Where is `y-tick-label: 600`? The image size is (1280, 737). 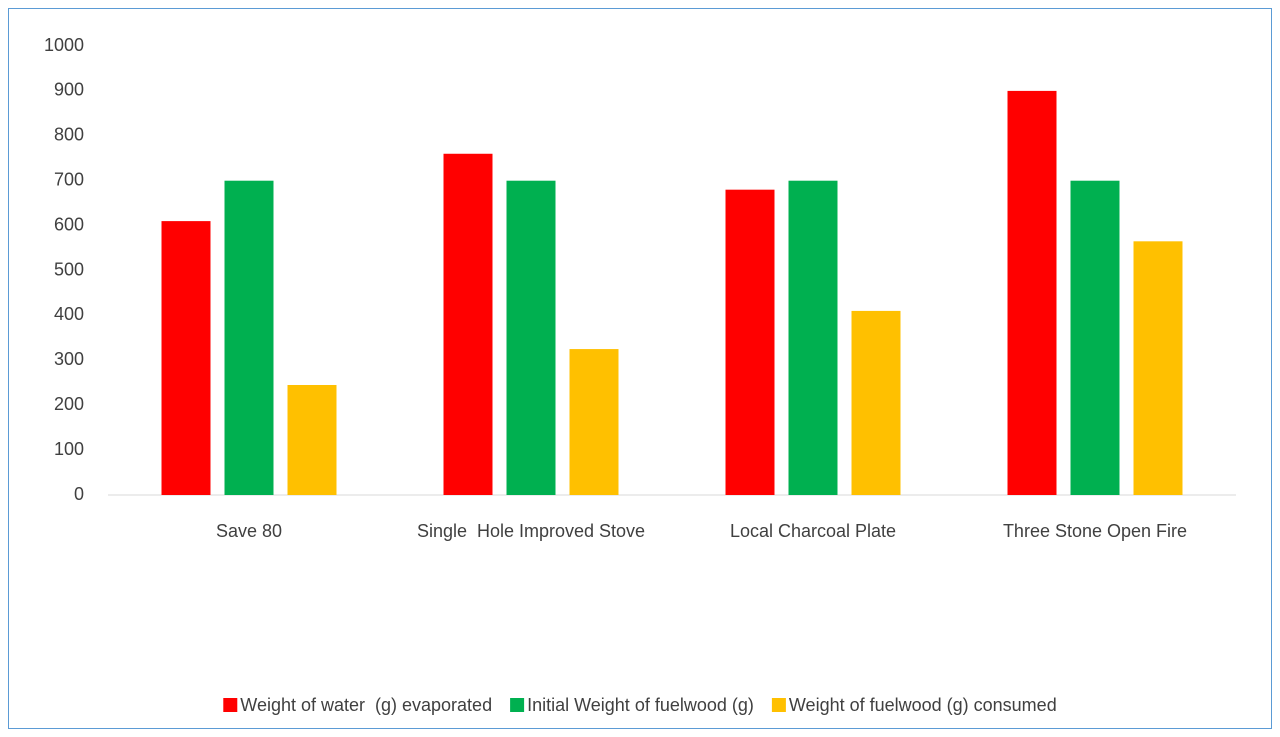 y-tick-label: 600 is located at coordinates (69, 224).